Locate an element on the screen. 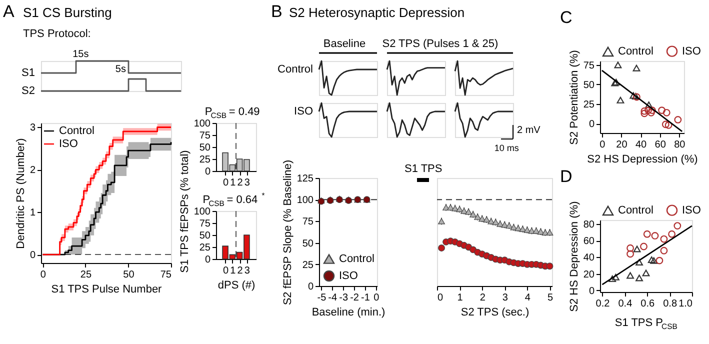  y-tick-label: 2 is located at coordinates (33, 170).